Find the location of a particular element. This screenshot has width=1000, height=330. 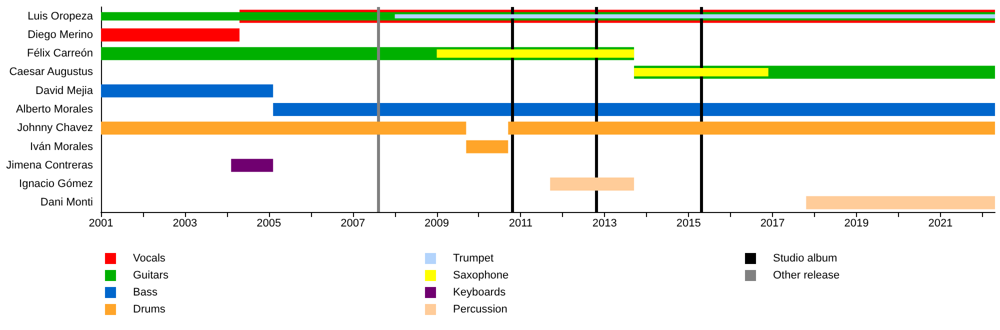

legend-label: Bass is located at coordinates (145, 292).